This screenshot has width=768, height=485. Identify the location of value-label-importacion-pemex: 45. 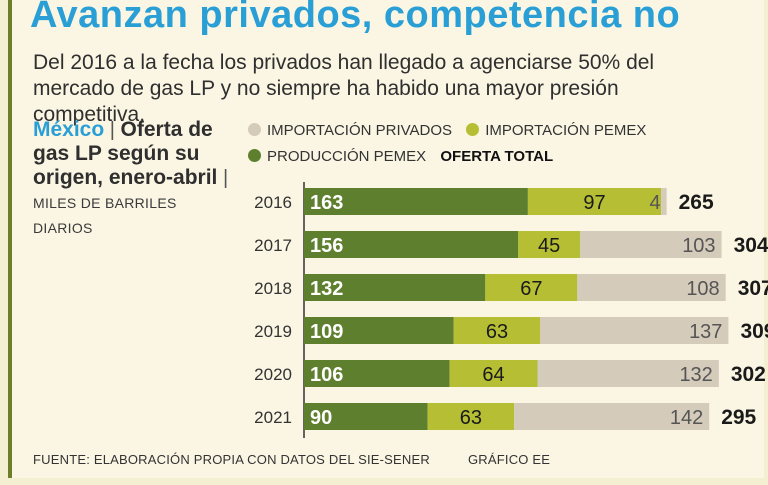
(549, 246).